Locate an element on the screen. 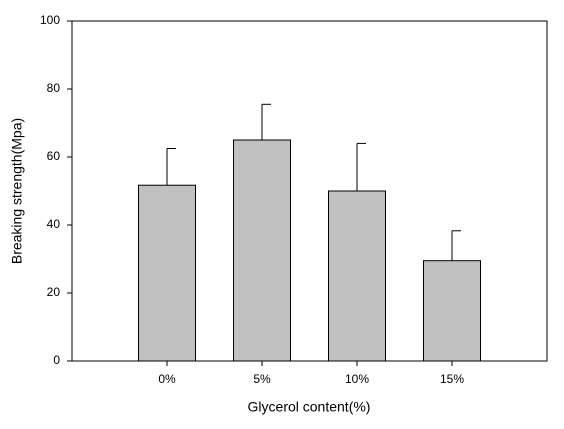 The height and width of the screenshot is (429, 564). y-tick-label: 60 is located at coordinates (54, 156).